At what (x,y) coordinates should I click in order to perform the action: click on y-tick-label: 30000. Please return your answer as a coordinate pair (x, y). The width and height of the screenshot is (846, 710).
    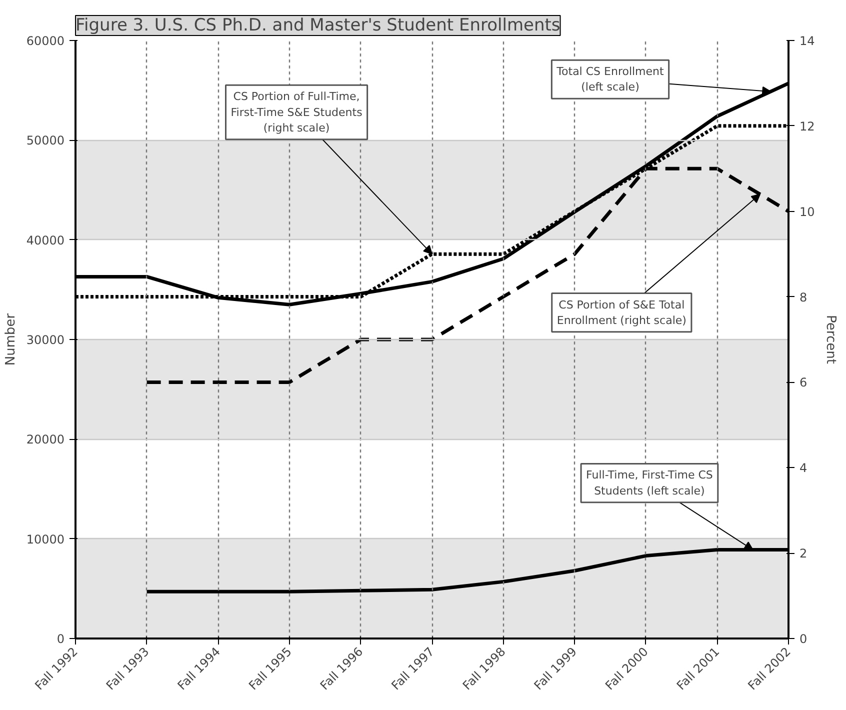
    Looking at the image, I should click on (45, 340).